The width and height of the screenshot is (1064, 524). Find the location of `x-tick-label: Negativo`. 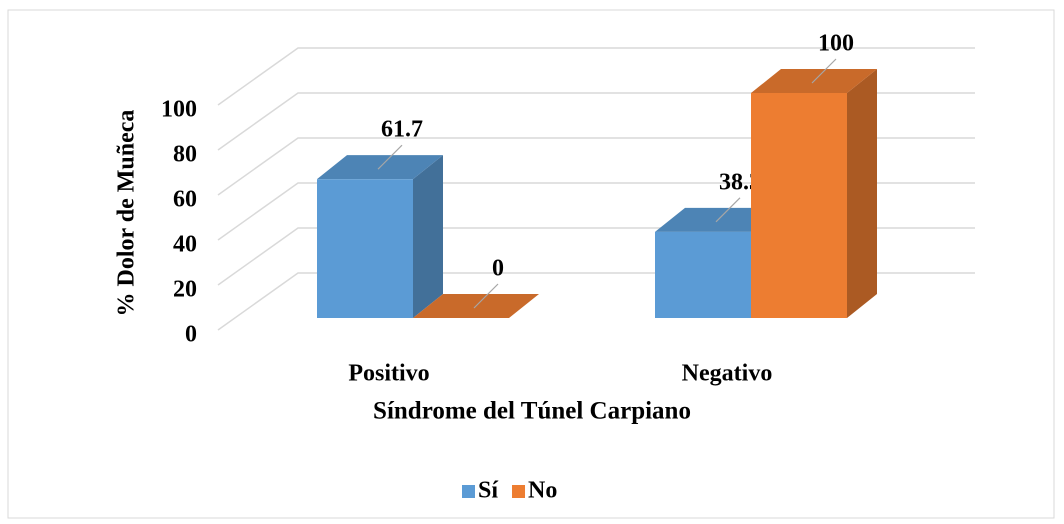

x-tick-label: Negativo is located at coordinates (727, 374).